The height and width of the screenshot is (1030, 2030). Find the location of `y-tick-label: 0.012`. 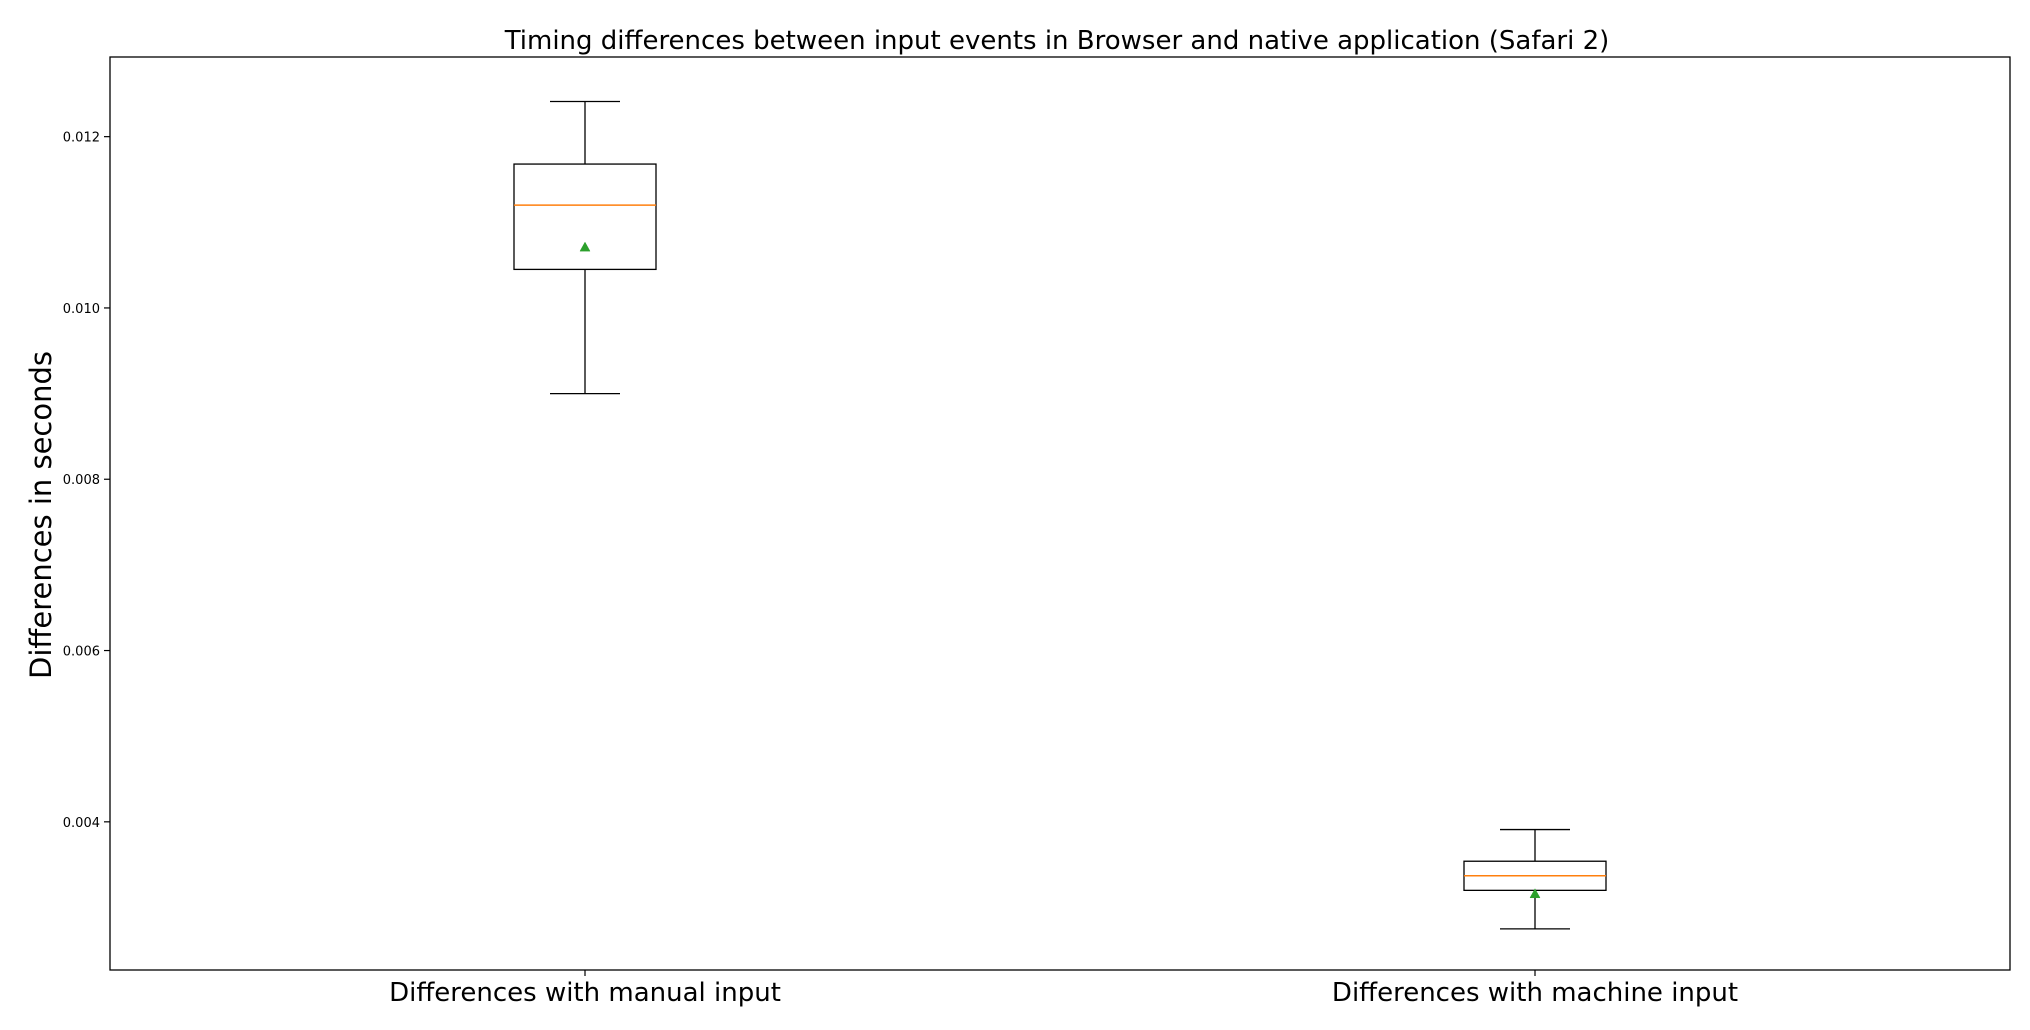

y-tick-label: 0.012 is located at coordinates (81, 138).